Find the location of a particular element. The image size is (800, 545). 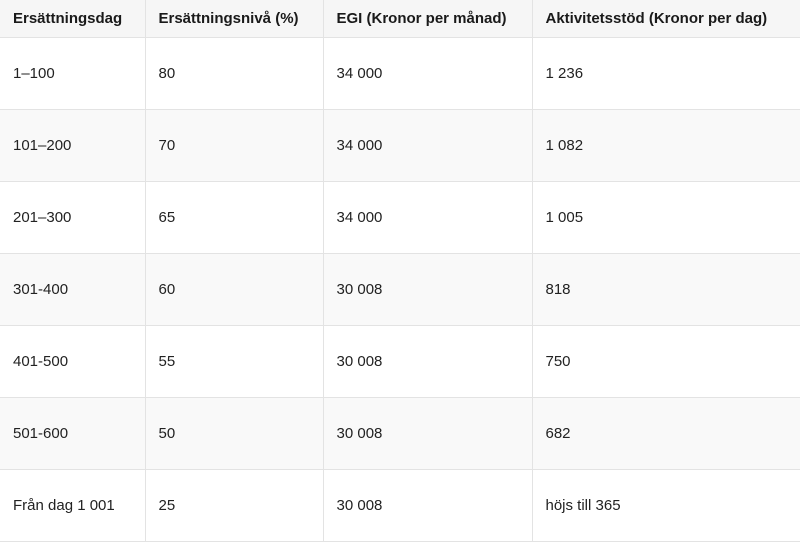

cell-level: 65 is located at coordinates (234, 217).